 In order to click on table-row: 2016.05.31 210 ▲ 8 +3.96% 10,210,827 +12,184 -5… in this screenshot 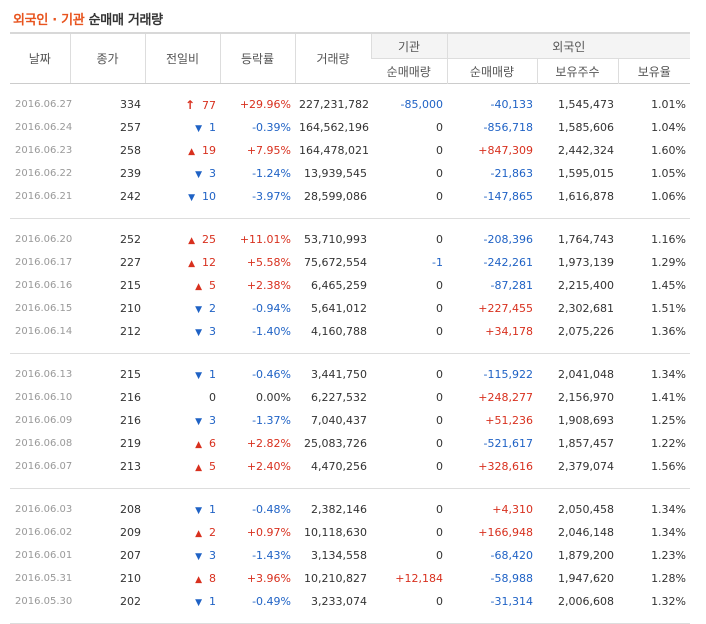, I will do `click(350, 578)`.